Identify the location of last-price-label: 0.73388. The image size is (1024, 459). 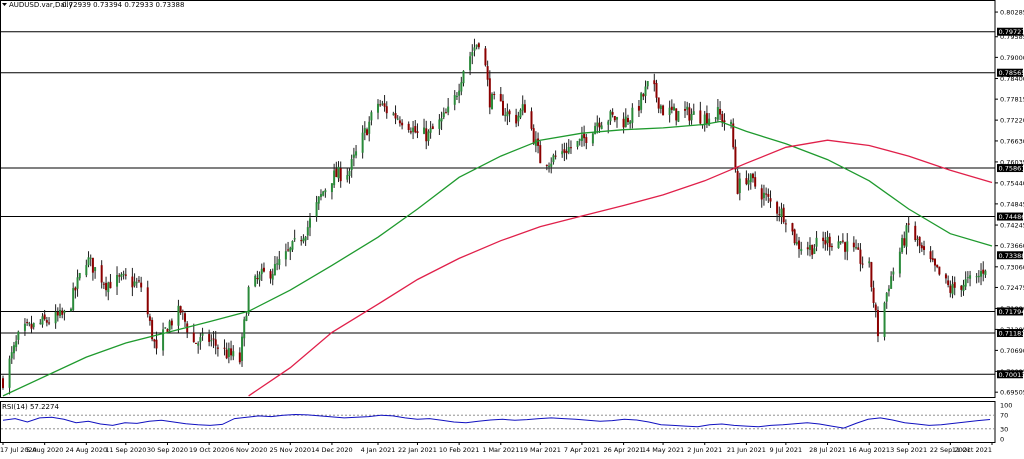
(1011, 256).